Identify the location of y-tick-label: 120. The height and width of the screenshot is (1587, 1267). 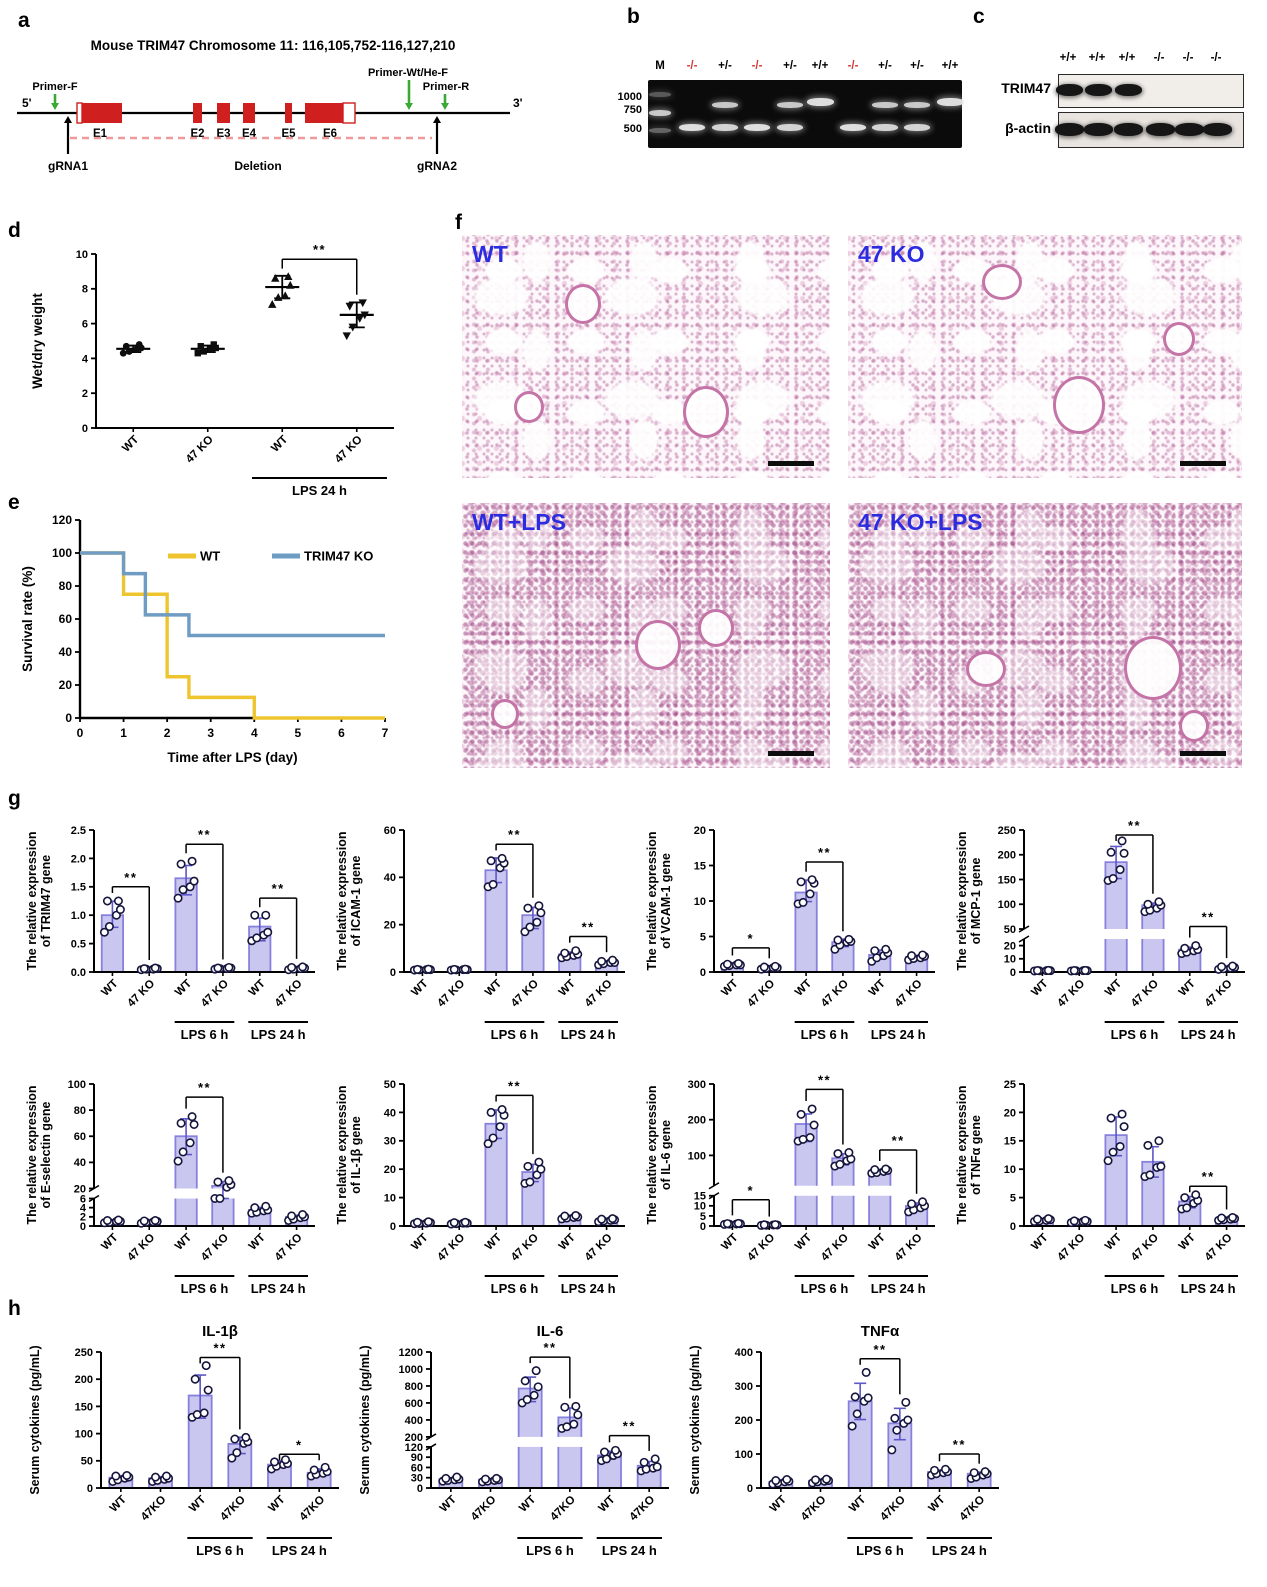
(414, 1448).